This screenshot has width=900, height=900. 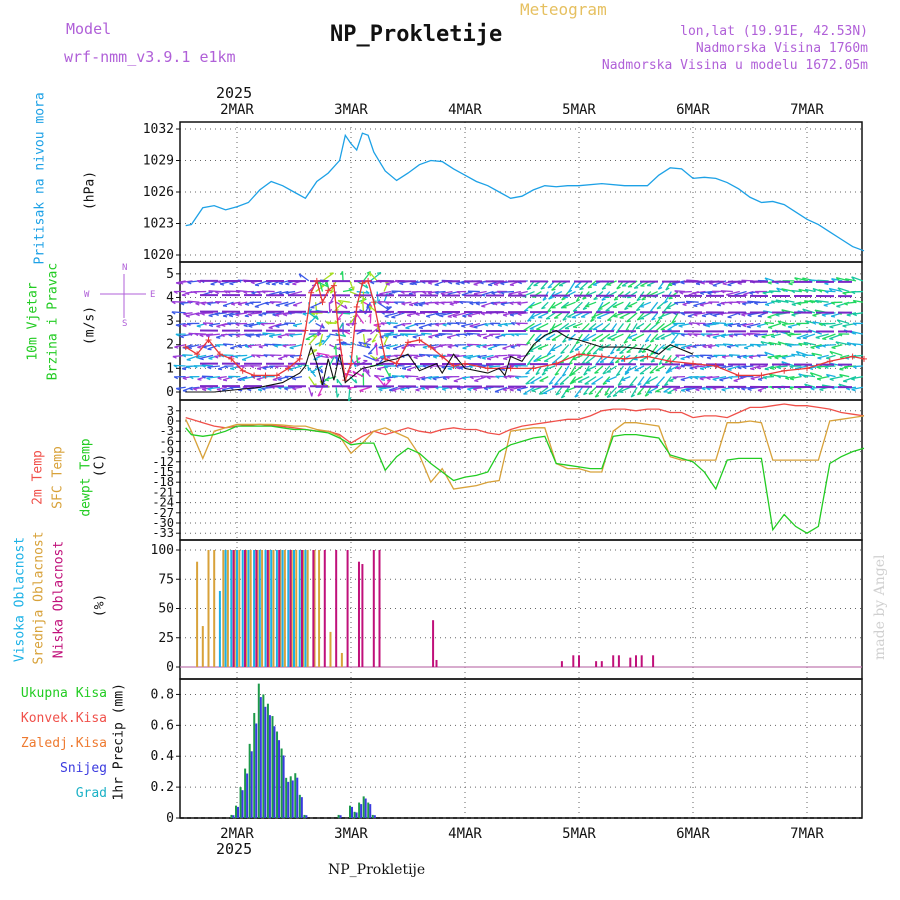 What do you see at coordinates (436, 663) in the screenshot?
I see `low-cloud-bar` at bounding box center [436, 663].